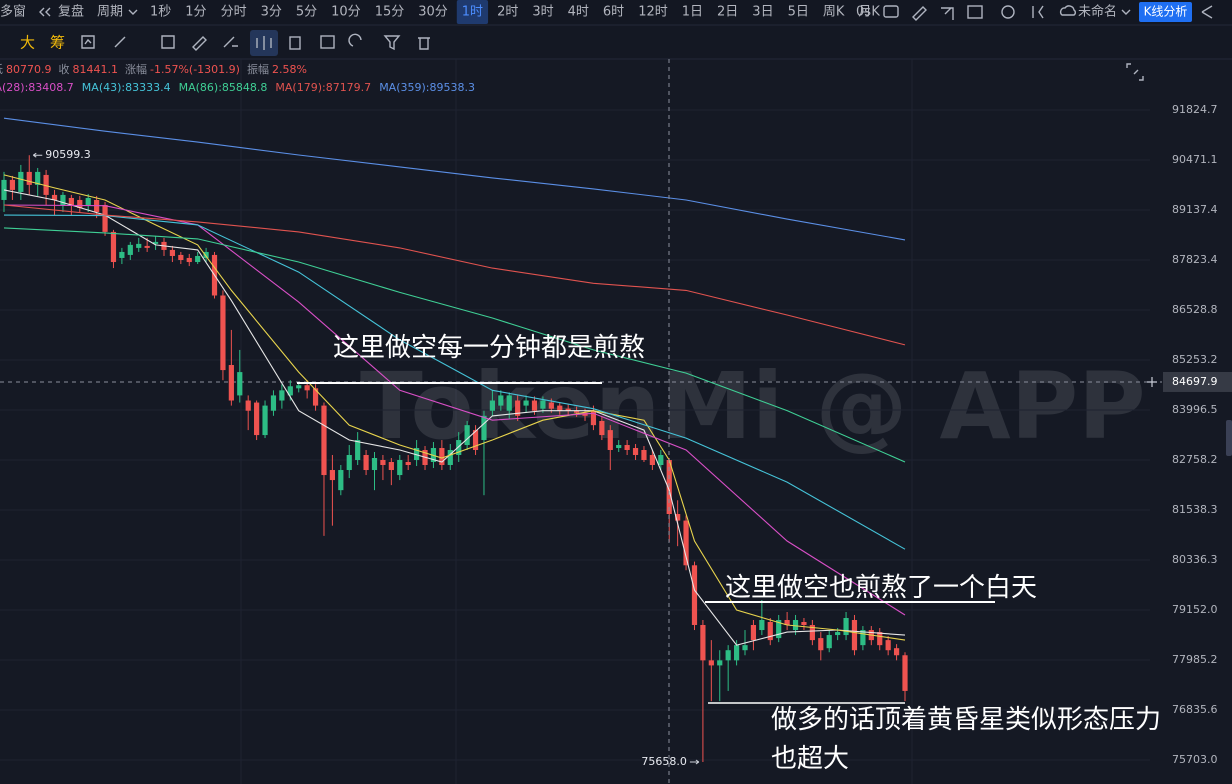  What do you see at coordinates (454, 275) in the screenshot?
I see `ma-line` at bounding box center [454, 275].